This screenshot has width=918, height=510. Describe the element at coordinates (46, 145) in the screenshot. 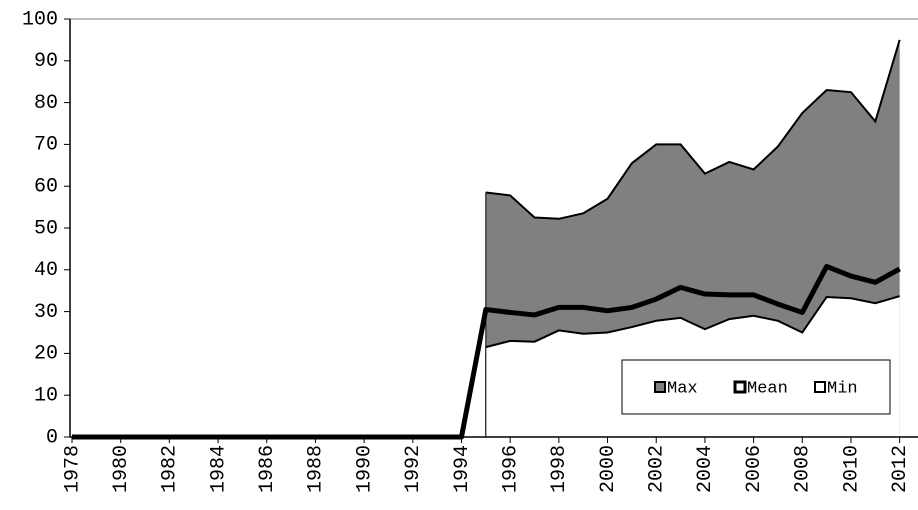

I see `y-tick-label: 70` at that location.